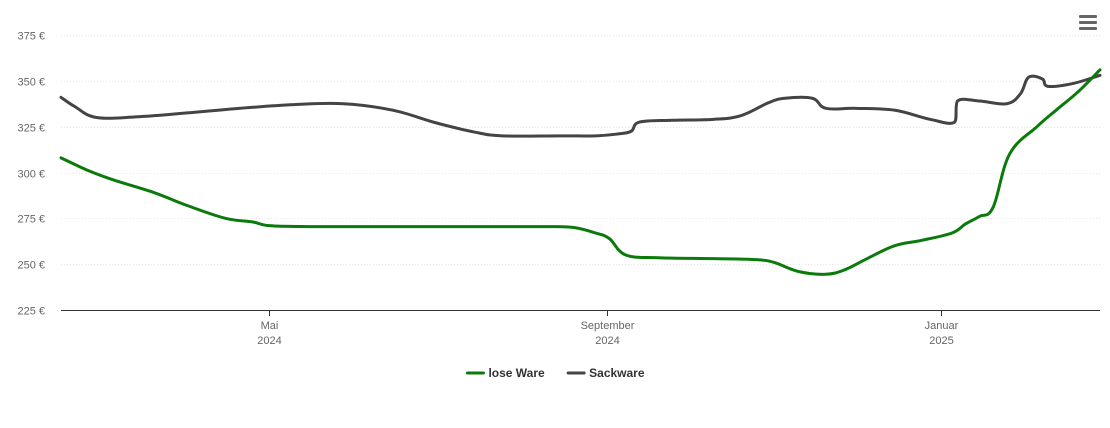  What do you see at coordinates (580, 328) in the screenshot?
I see `x-axis: Mai 2024 September 2024 Januar 2025` at bounding box center [580, 328].